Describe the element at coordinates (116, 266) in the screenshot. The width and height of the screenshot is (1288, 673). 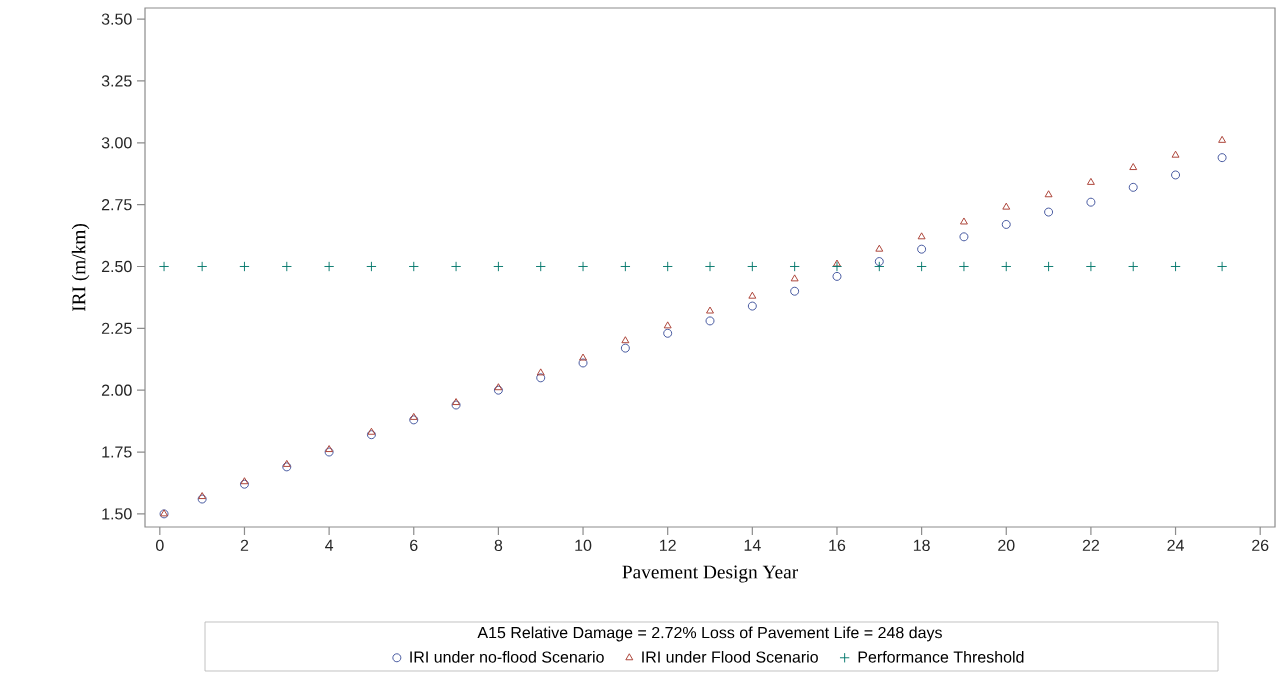
I see `y-tick-label: 2.50` at that location.